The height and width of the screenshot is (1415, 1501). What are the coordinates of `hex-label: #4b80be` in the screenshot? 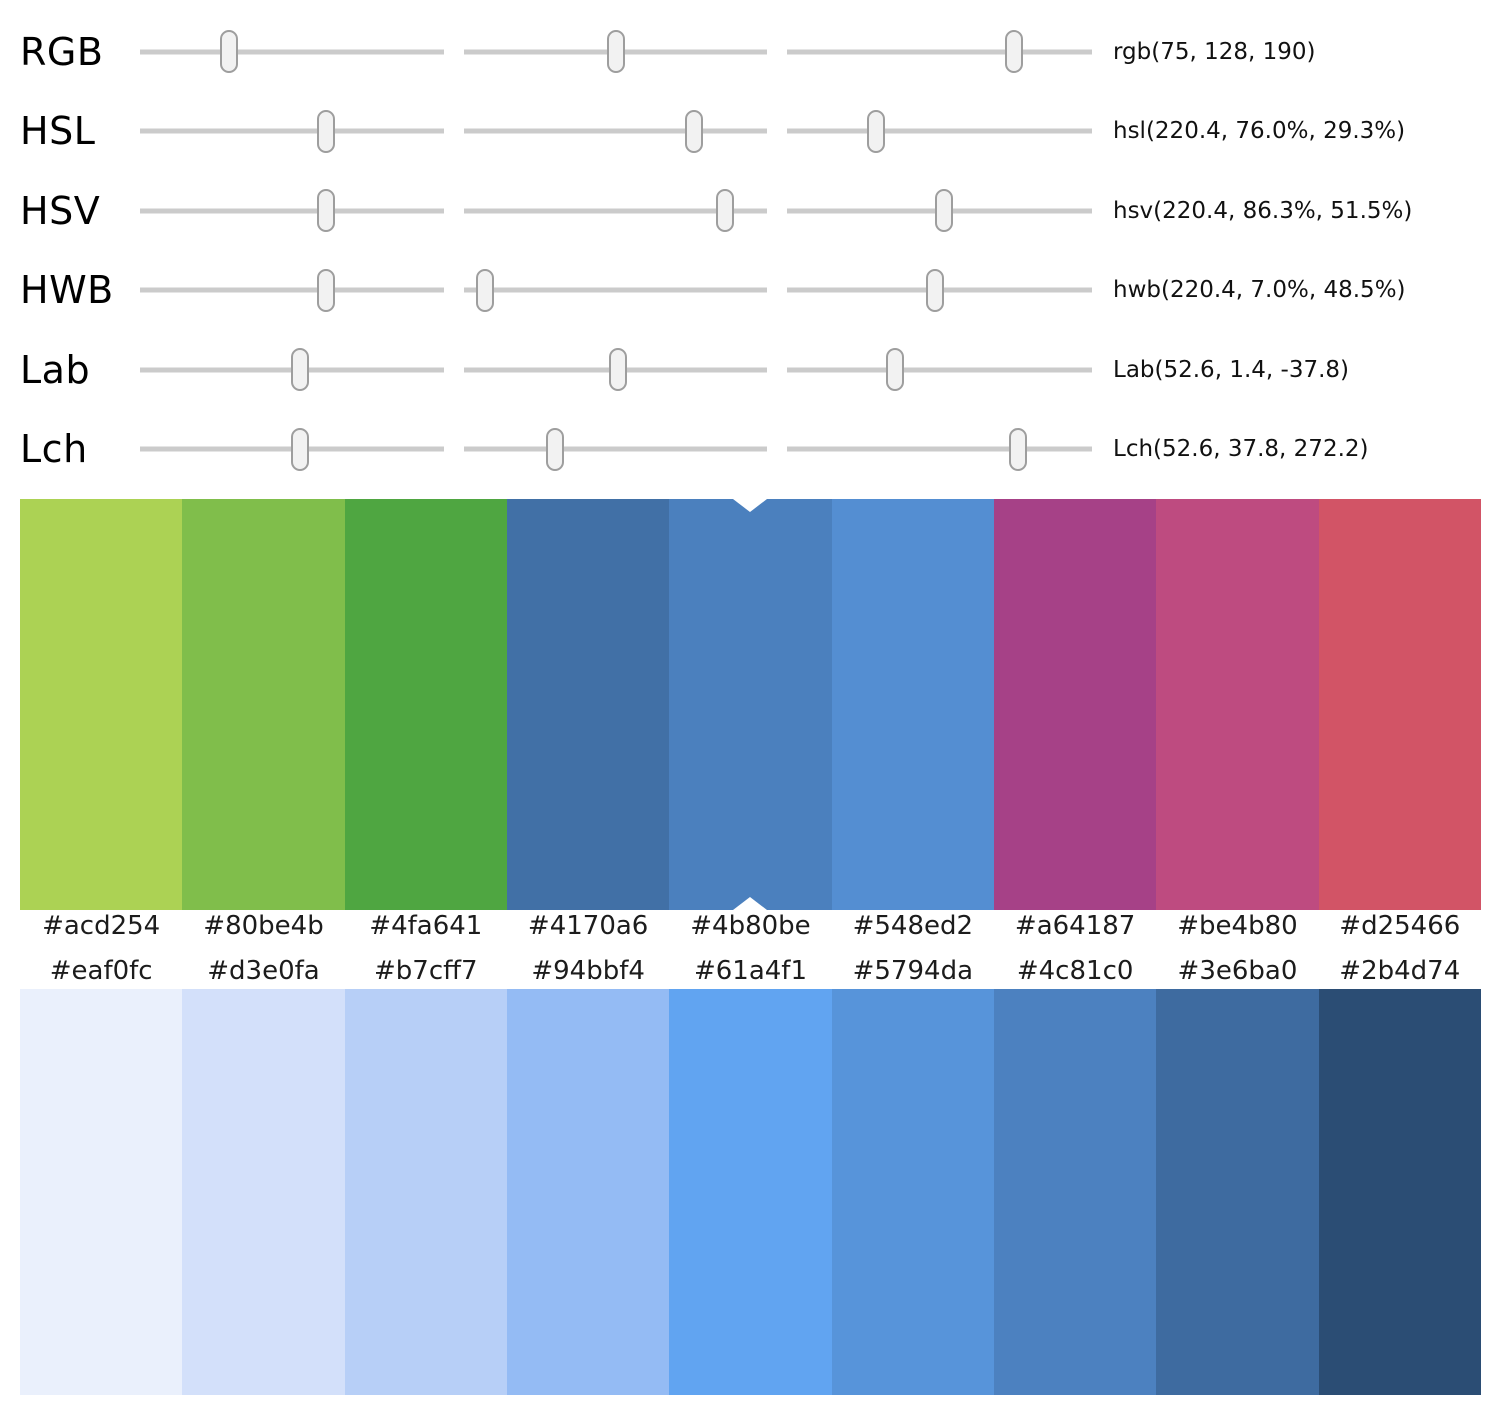 It's located at (750, 926).